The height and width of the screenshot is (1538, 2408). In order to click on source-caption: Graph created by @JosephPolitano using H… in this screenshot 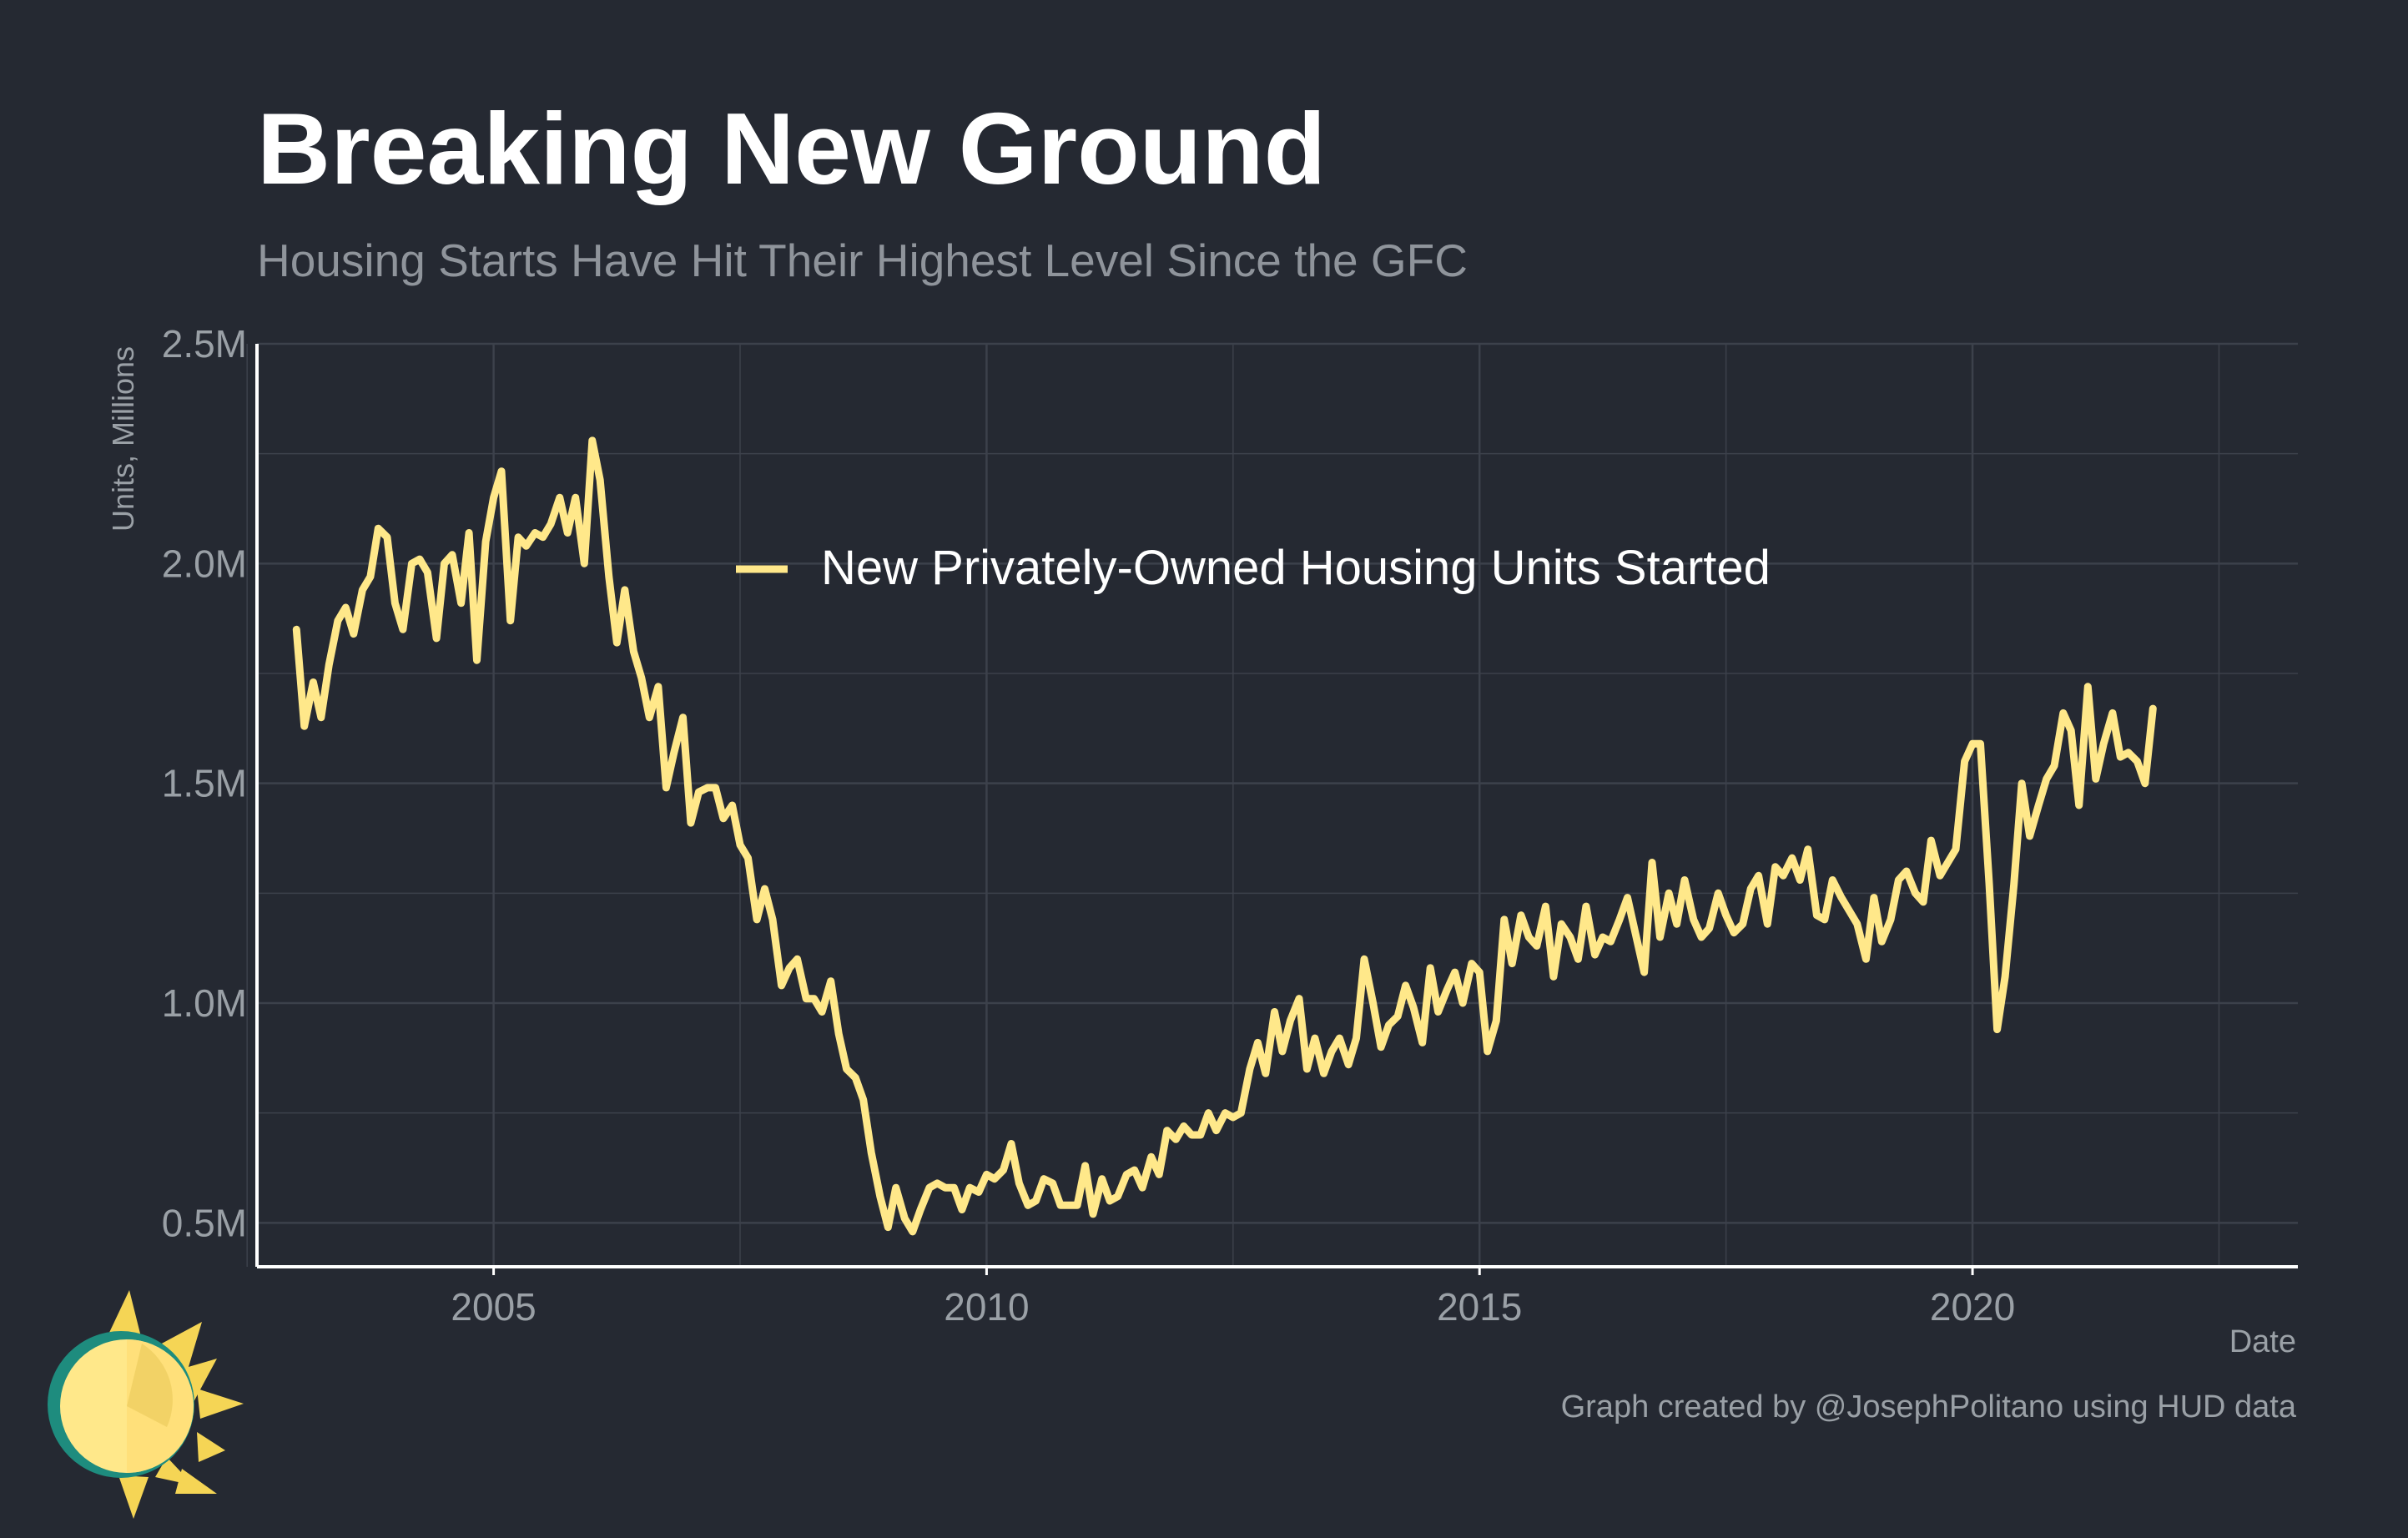, I will do `click(1928, 1407)`.